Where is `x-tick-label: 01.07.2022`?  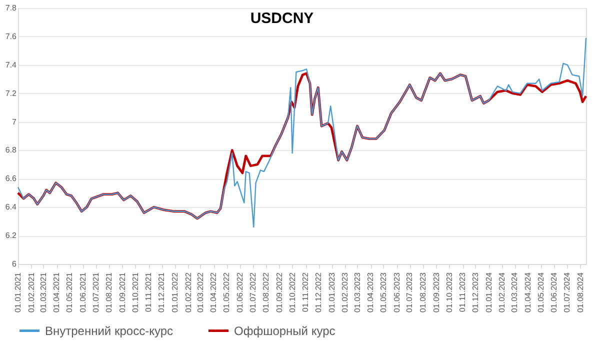 x-tick-label: 01.07.2022 is located at coordinates (253, 292).